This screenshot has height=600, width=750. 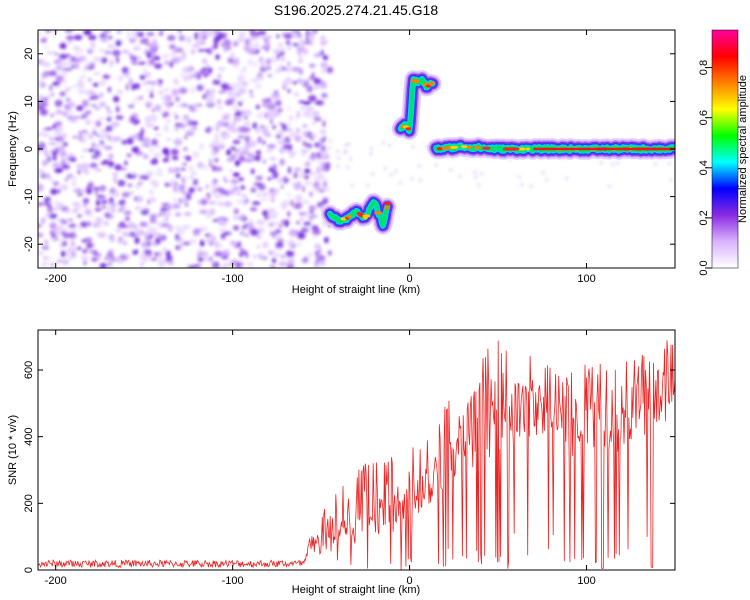 What do you see at coordinates (13, 149) in the screenshot?
I see `spectrogram-y-label: Frequency (Hz)` at bounding box center [13, 149].